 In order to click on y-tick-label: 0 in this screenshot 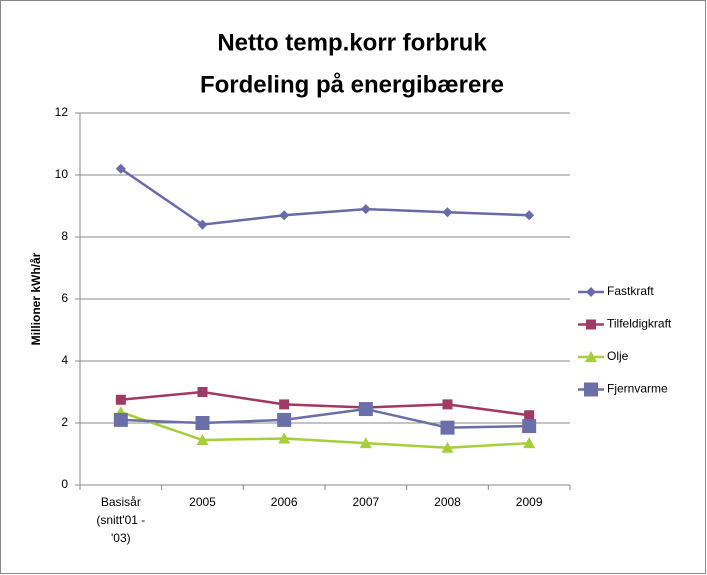, I will do `click(64, 484)`.